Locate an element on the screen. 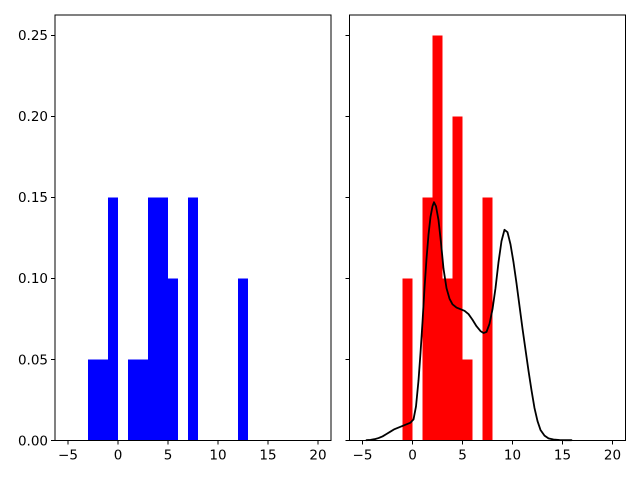 This screenshot has width=640, height=480. y-tick-label: 0.10 is located at coordinates (33, 279).